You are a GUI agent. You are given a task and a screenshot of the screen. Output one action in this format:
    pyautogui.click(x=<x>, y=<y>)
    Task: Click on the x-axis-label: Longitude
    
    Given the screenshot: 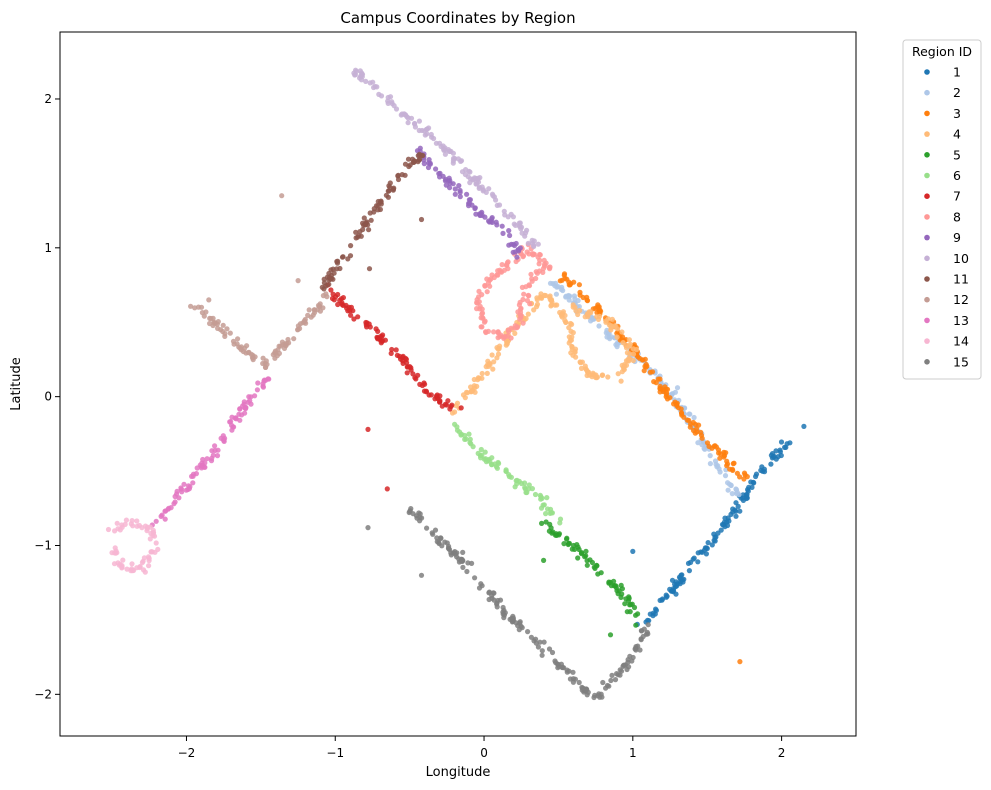 What is the action you would take?
    pyautogui.click(x=458, y=772)
    